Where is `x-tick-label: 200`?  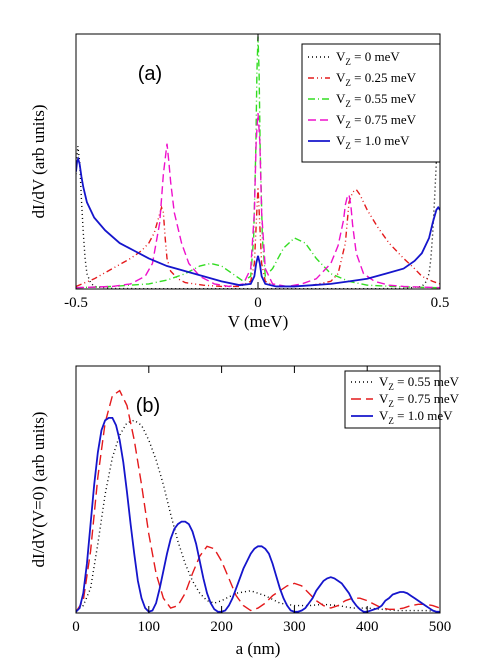 x-tick-label: 200 is located at coordinates (221, 627).